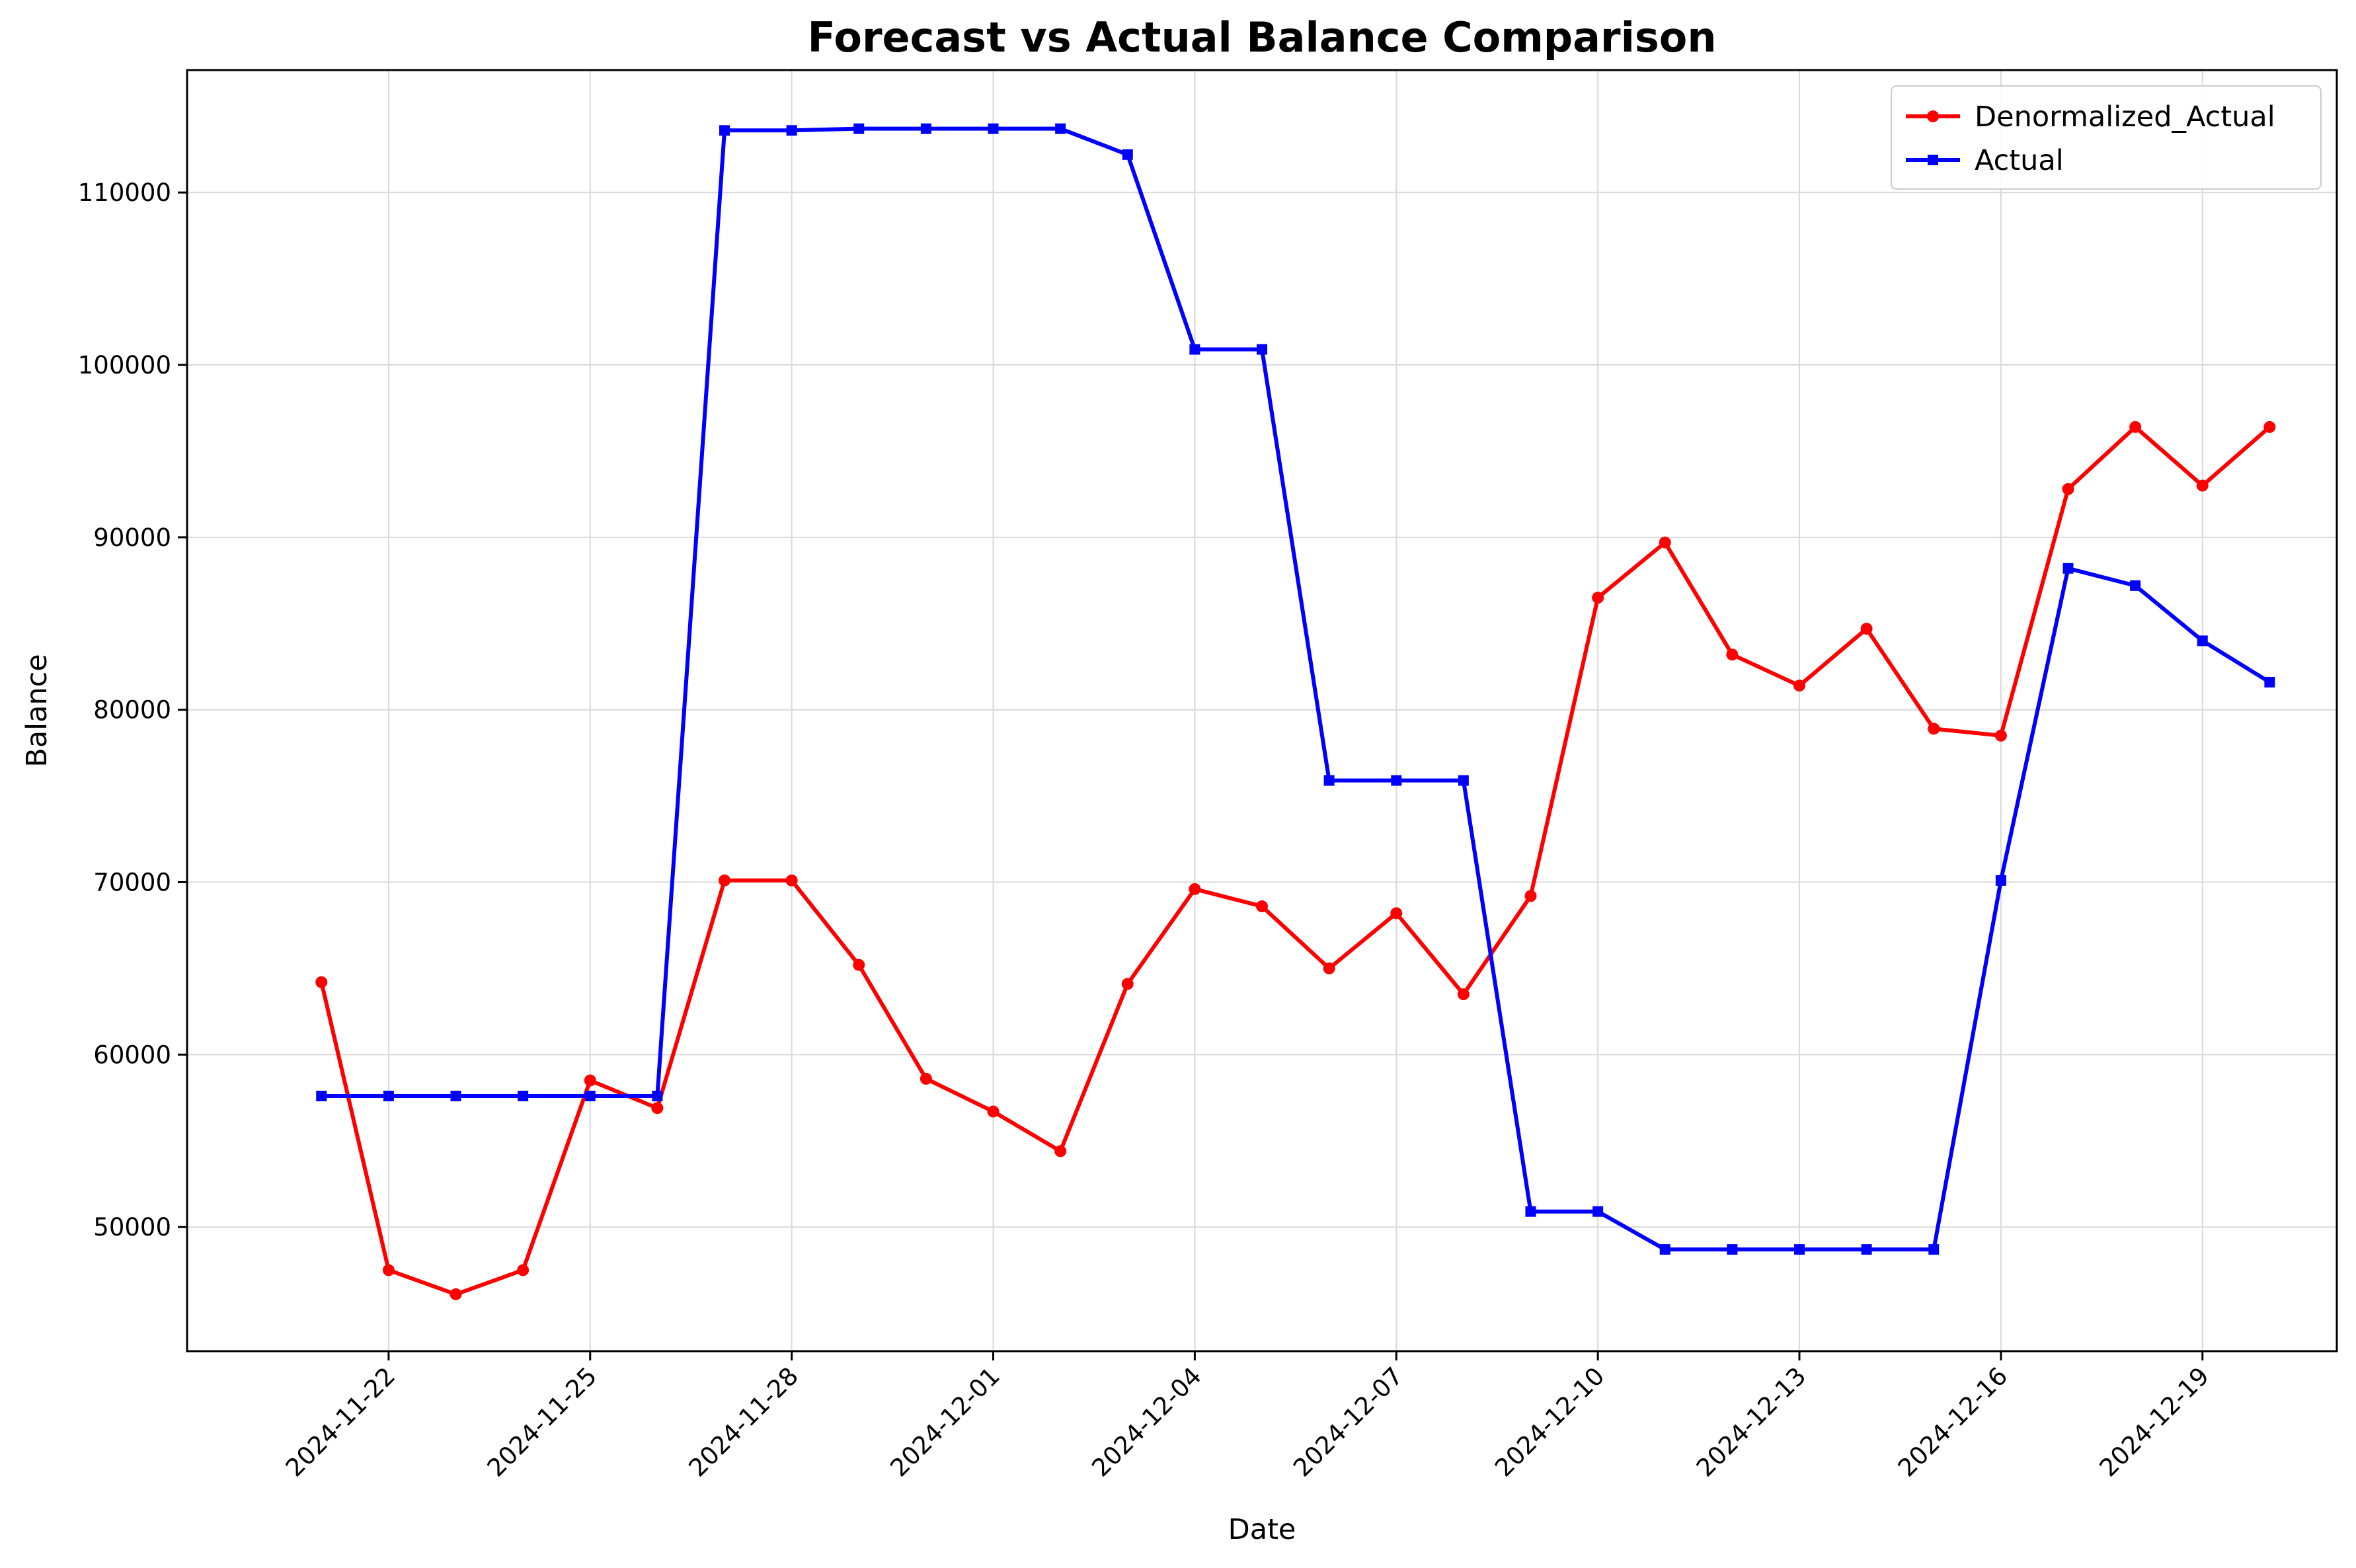 Image resolution: width=2356 pixels, height=1568 pixels. I want to click on x-axis-label: Date, so click(1262, 1529).